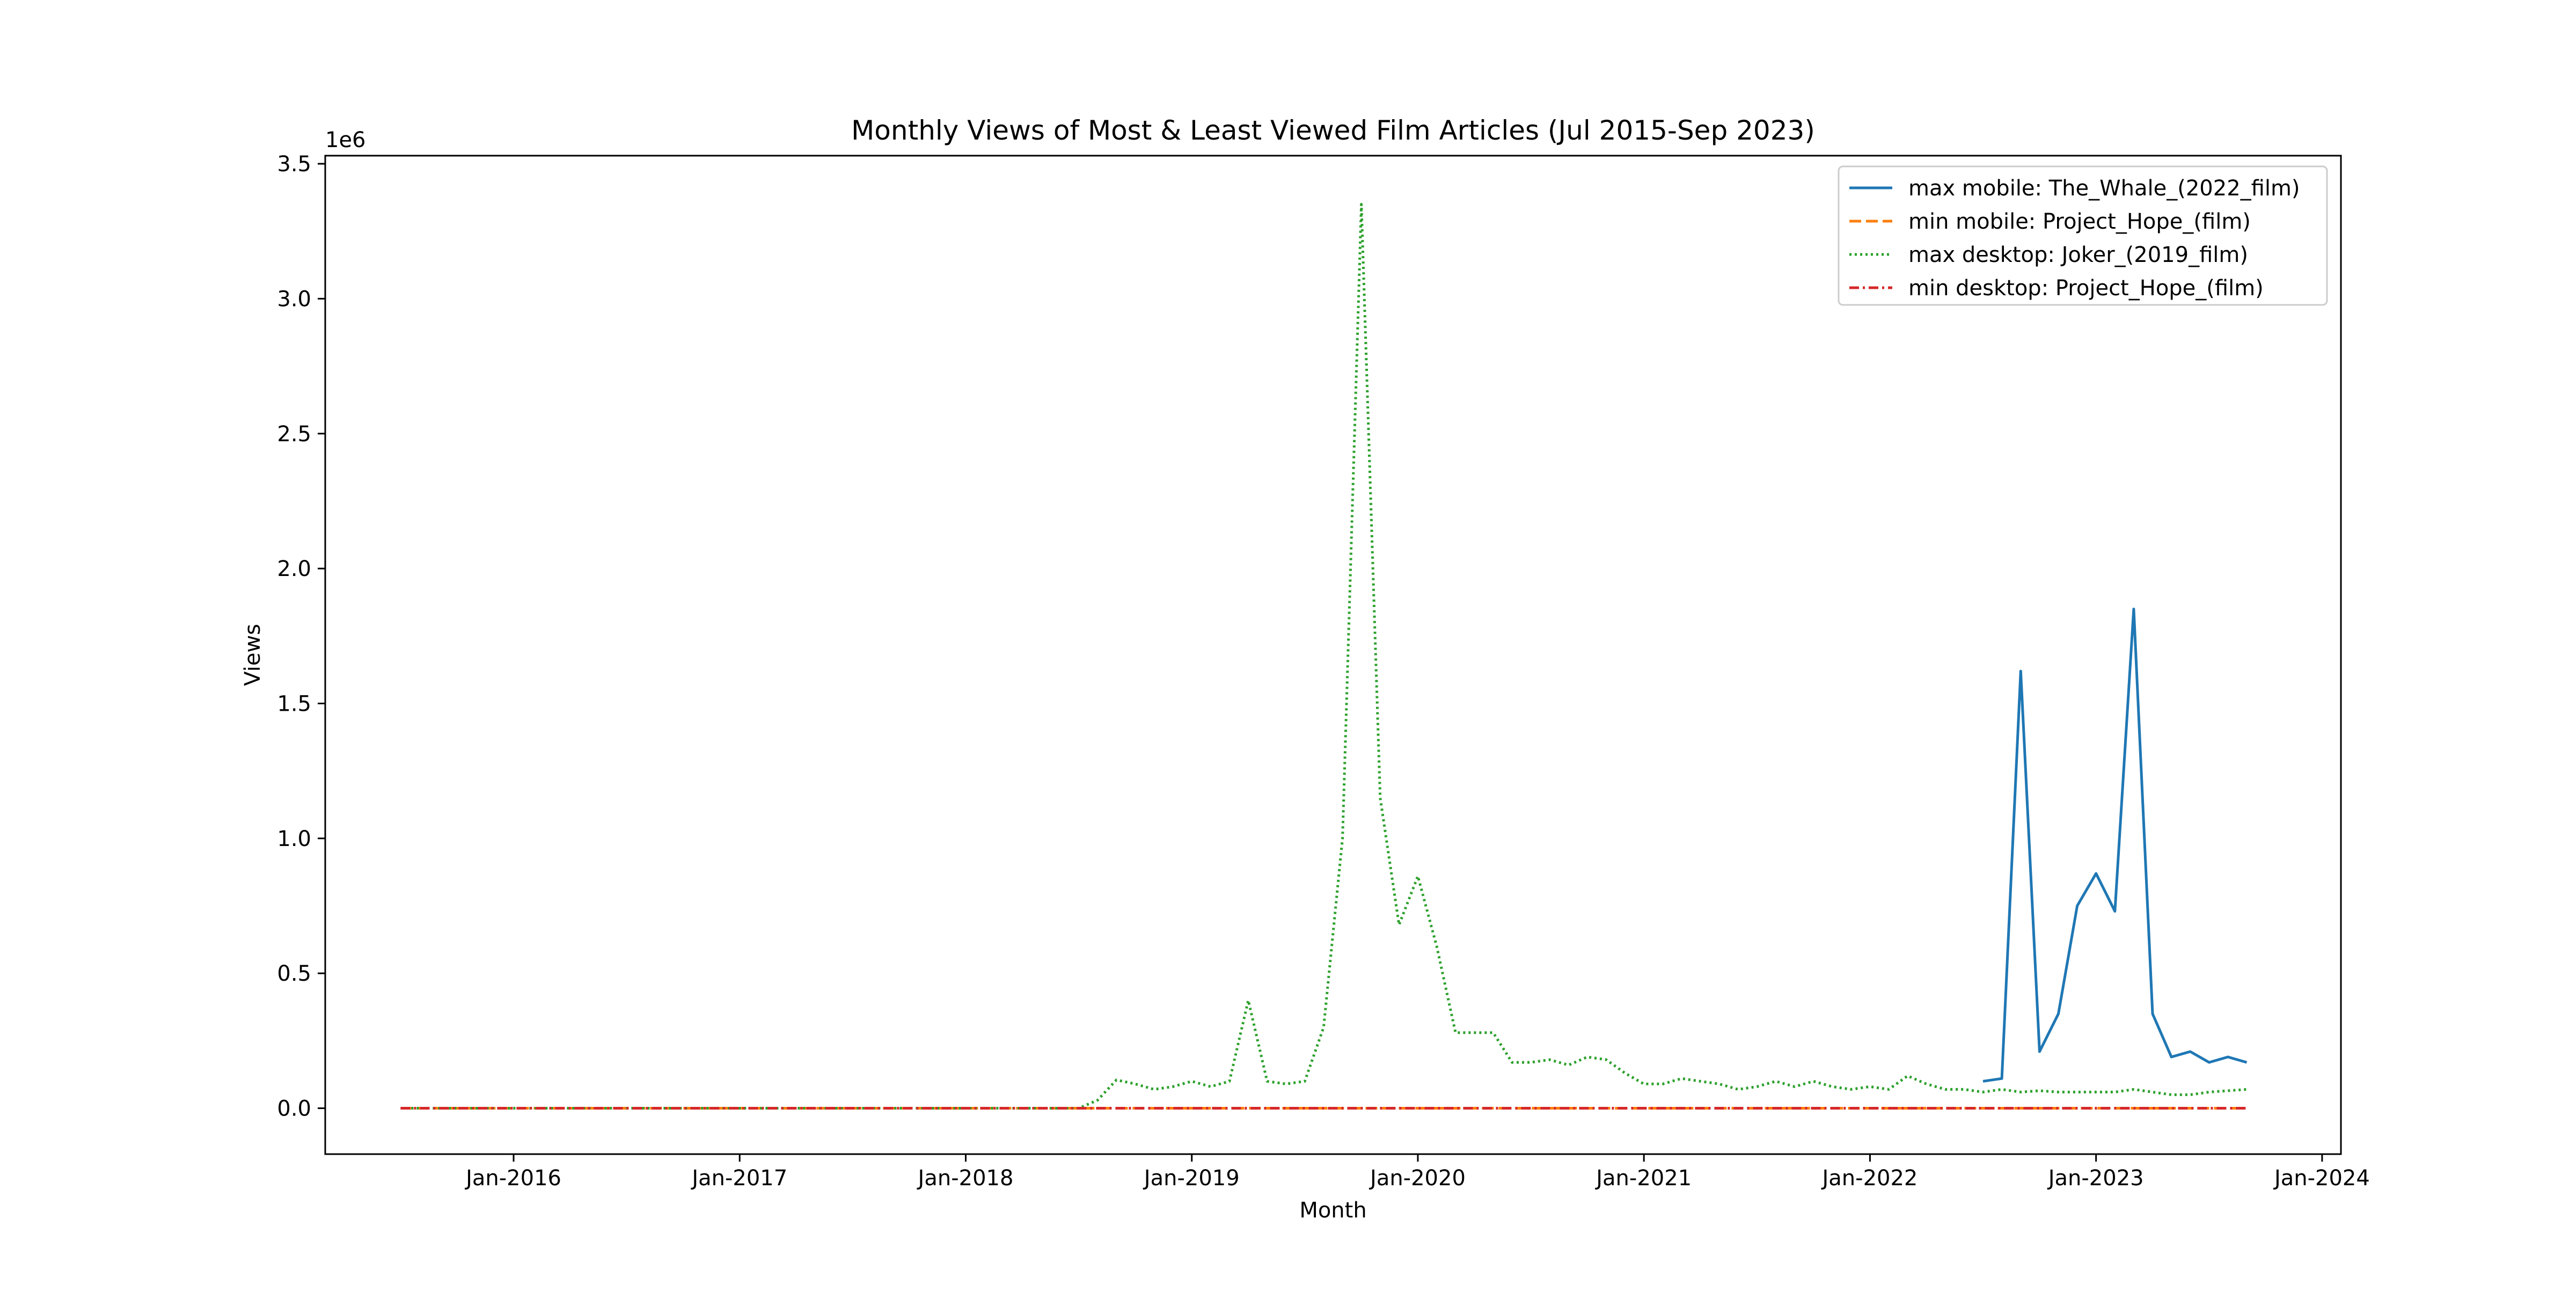 The height and width of the screenshot is (1291, 2576). I want to click on legend-box, so click(2083, 235).